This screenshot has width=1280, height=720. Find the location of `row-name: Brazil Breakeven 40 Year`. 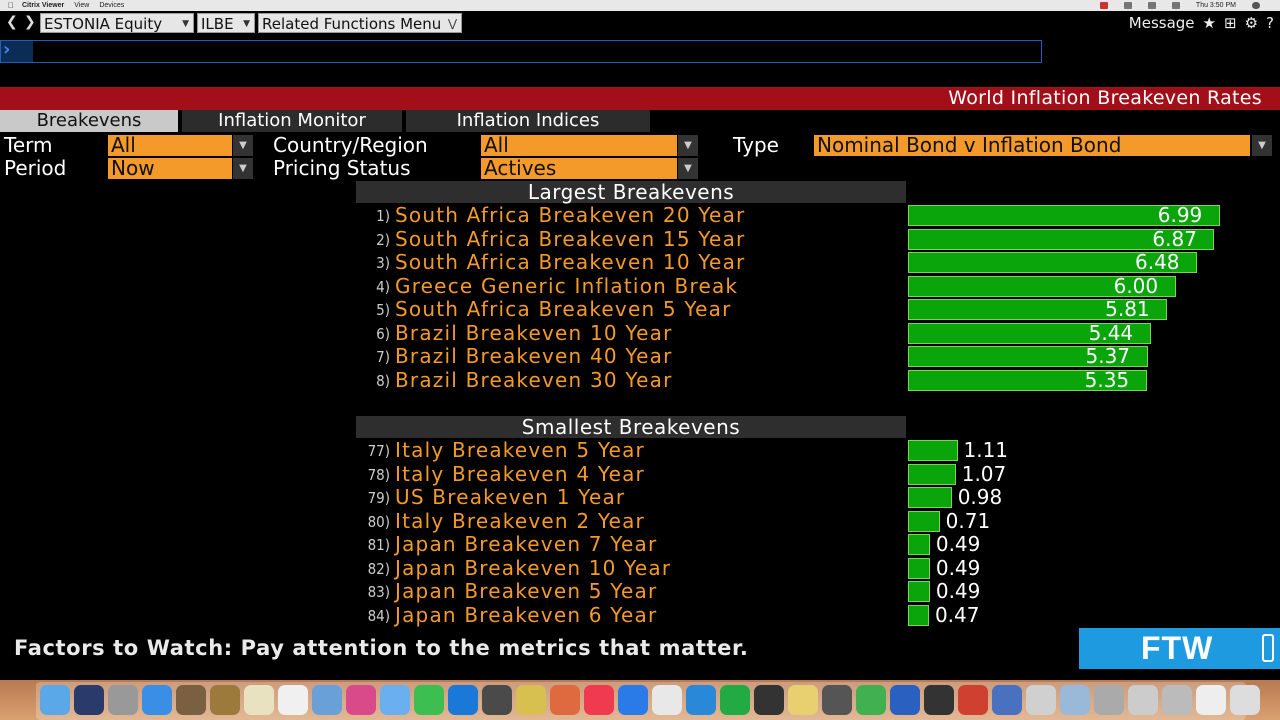

row-name: Brazil Breakeven 40 Year is located at coordinates (534, 356).